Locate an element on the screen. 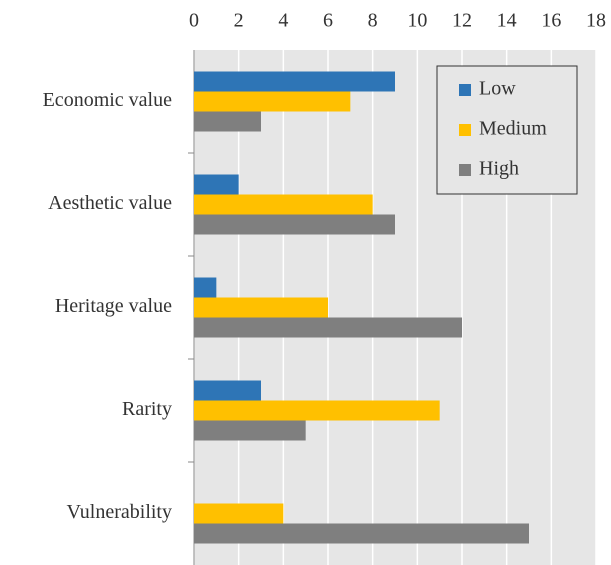 The height and width of the screenshot is (565, 611). y-tick-label: Economic value is located at coordinates (108, 100).